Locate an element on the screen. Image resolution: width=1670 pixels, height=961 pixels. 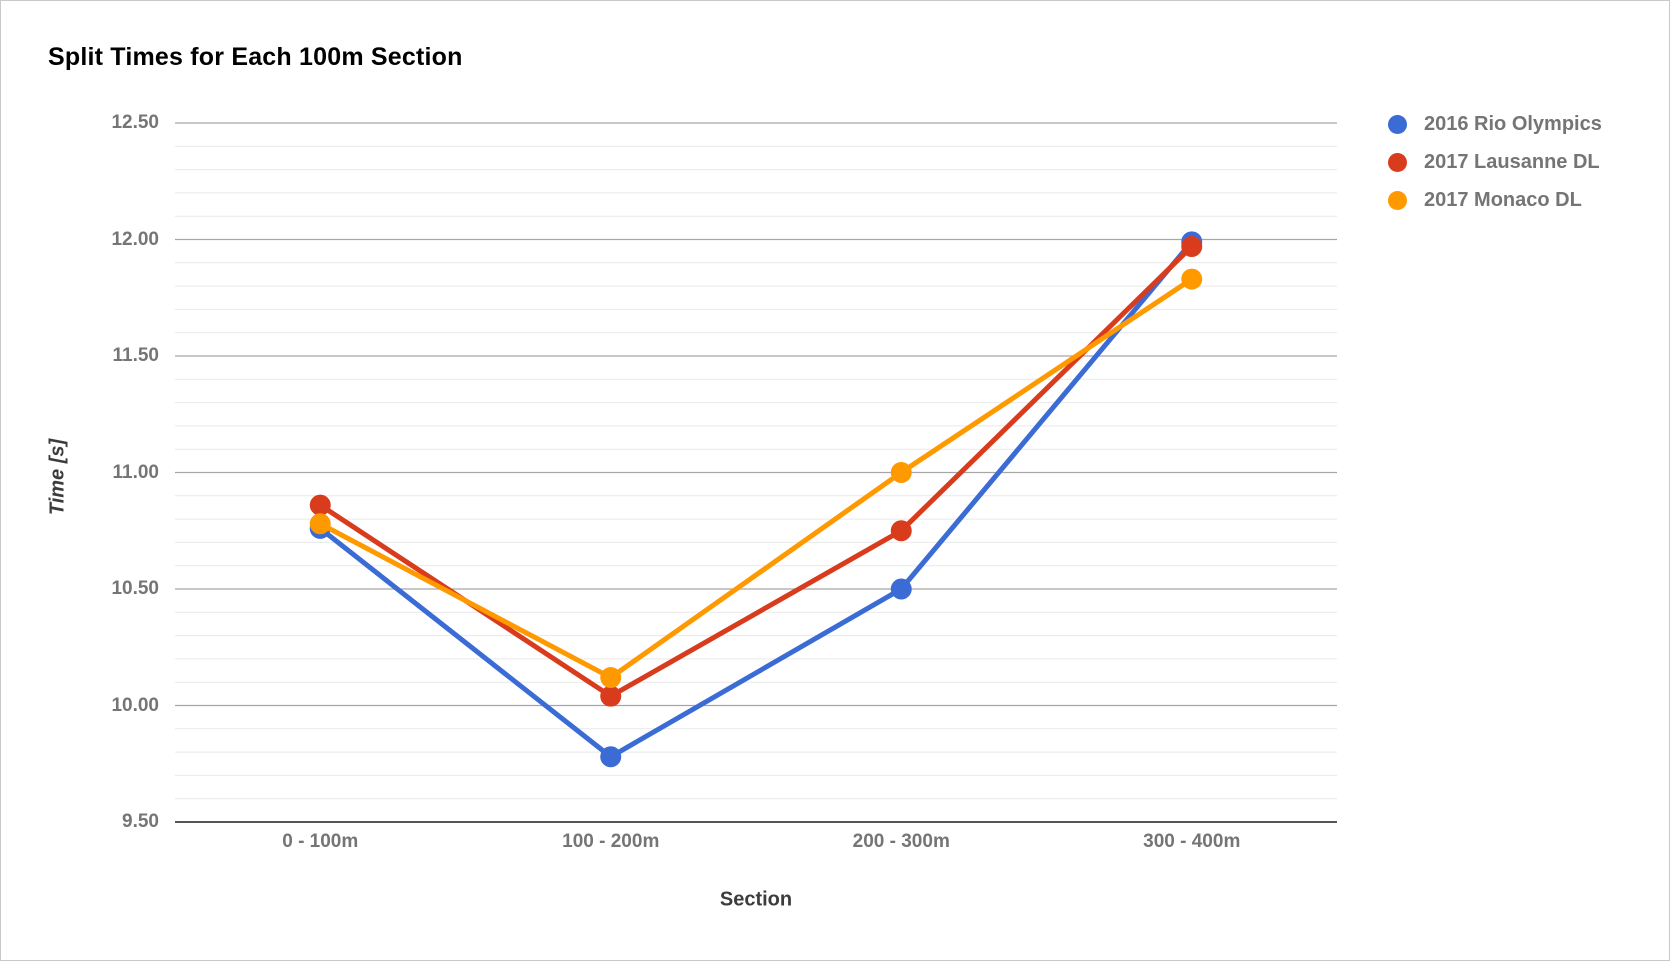
x-tick-label: 200 - 300m is located at coordinates (901, 841).